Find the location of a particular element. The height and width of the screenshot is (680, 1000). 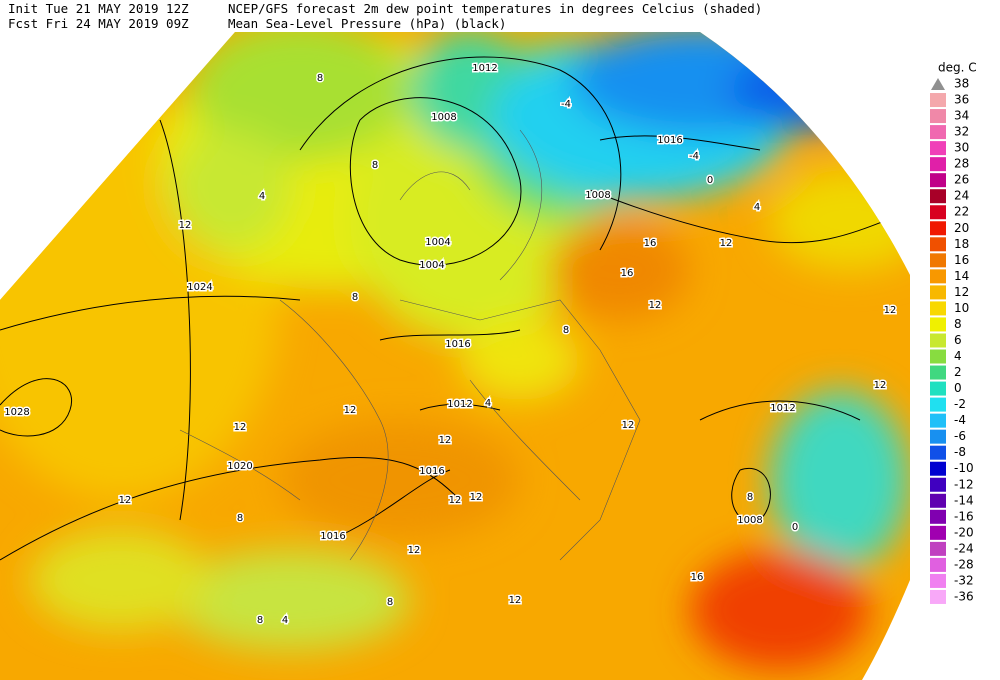

legend-label: -10 is located at coordinates (964, 468).